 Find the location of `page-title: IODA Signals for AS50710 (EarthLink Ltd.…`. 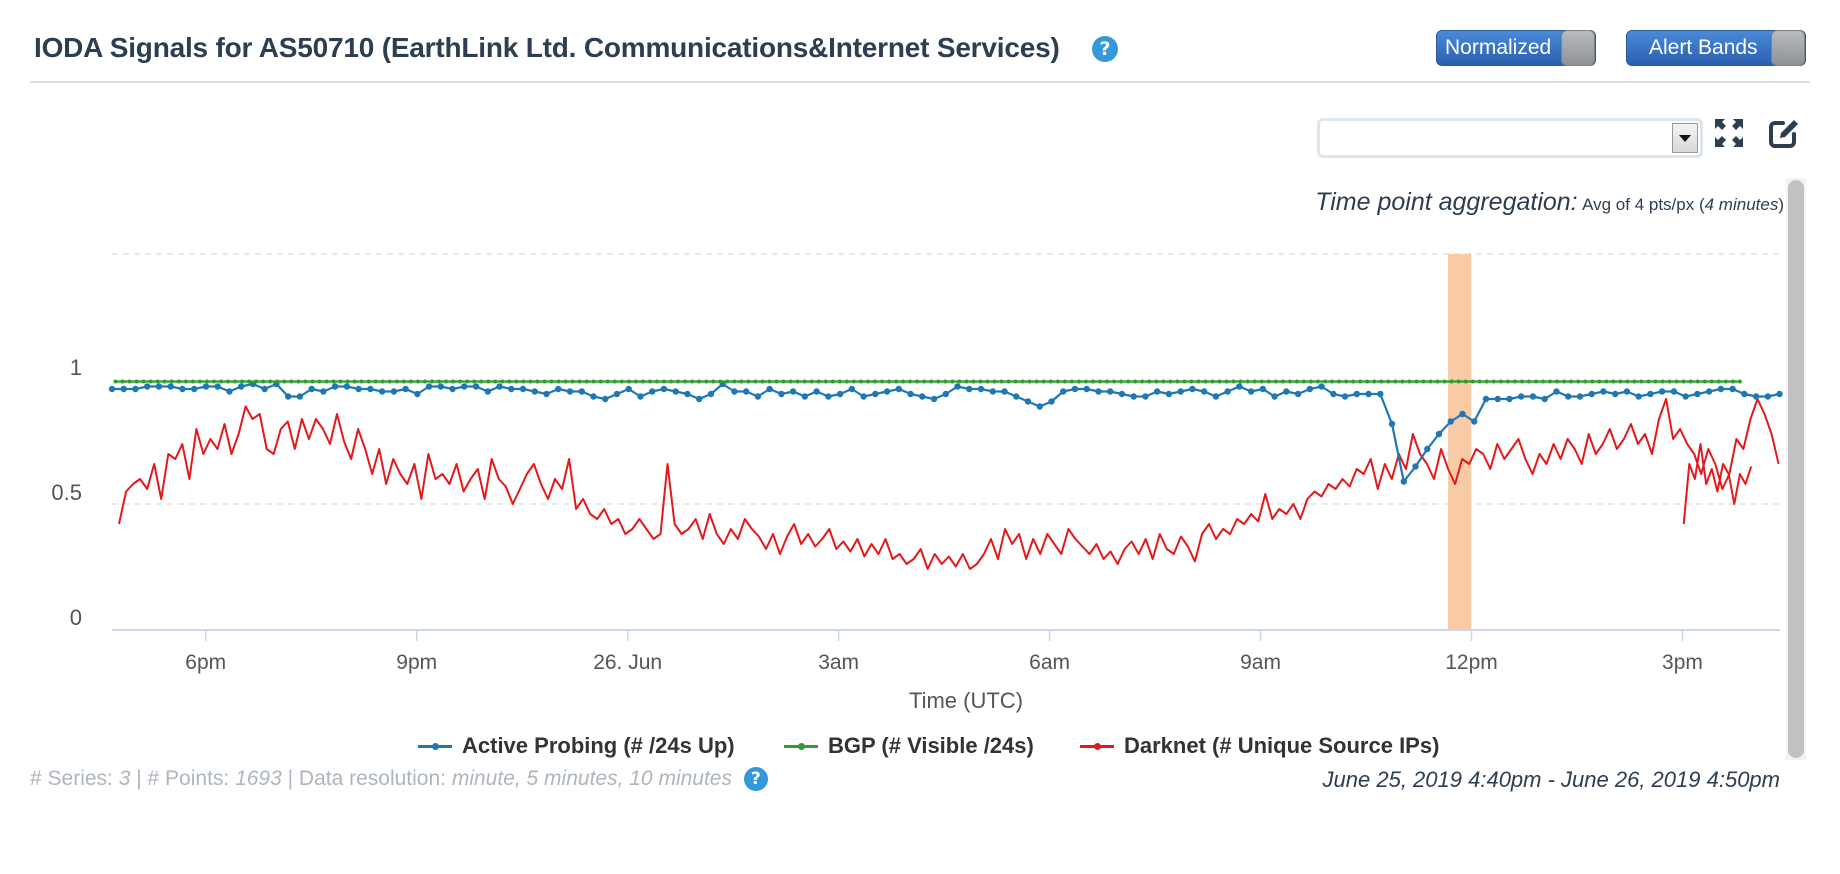

page-title: IODA Signals for AS50710 (EarthLink Ltd.… is located at coordinates (547, 48).